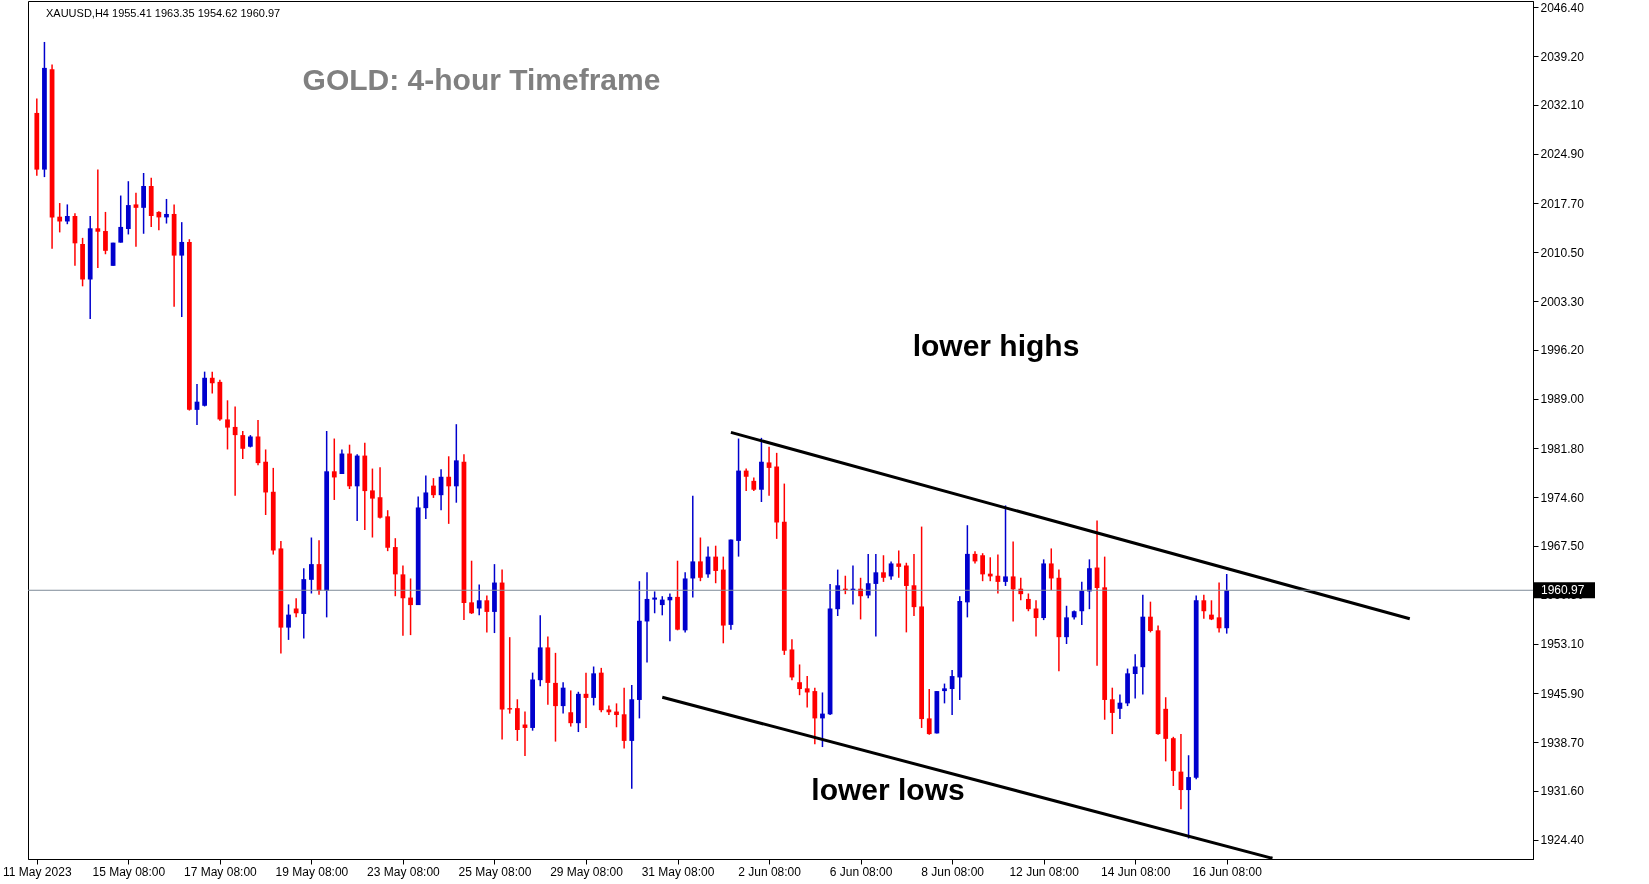  What do you see at coordinates (1562, 154) in the screenshot?
I see `y-tick-label: 2024.90` at bounding box center [1562, 154].